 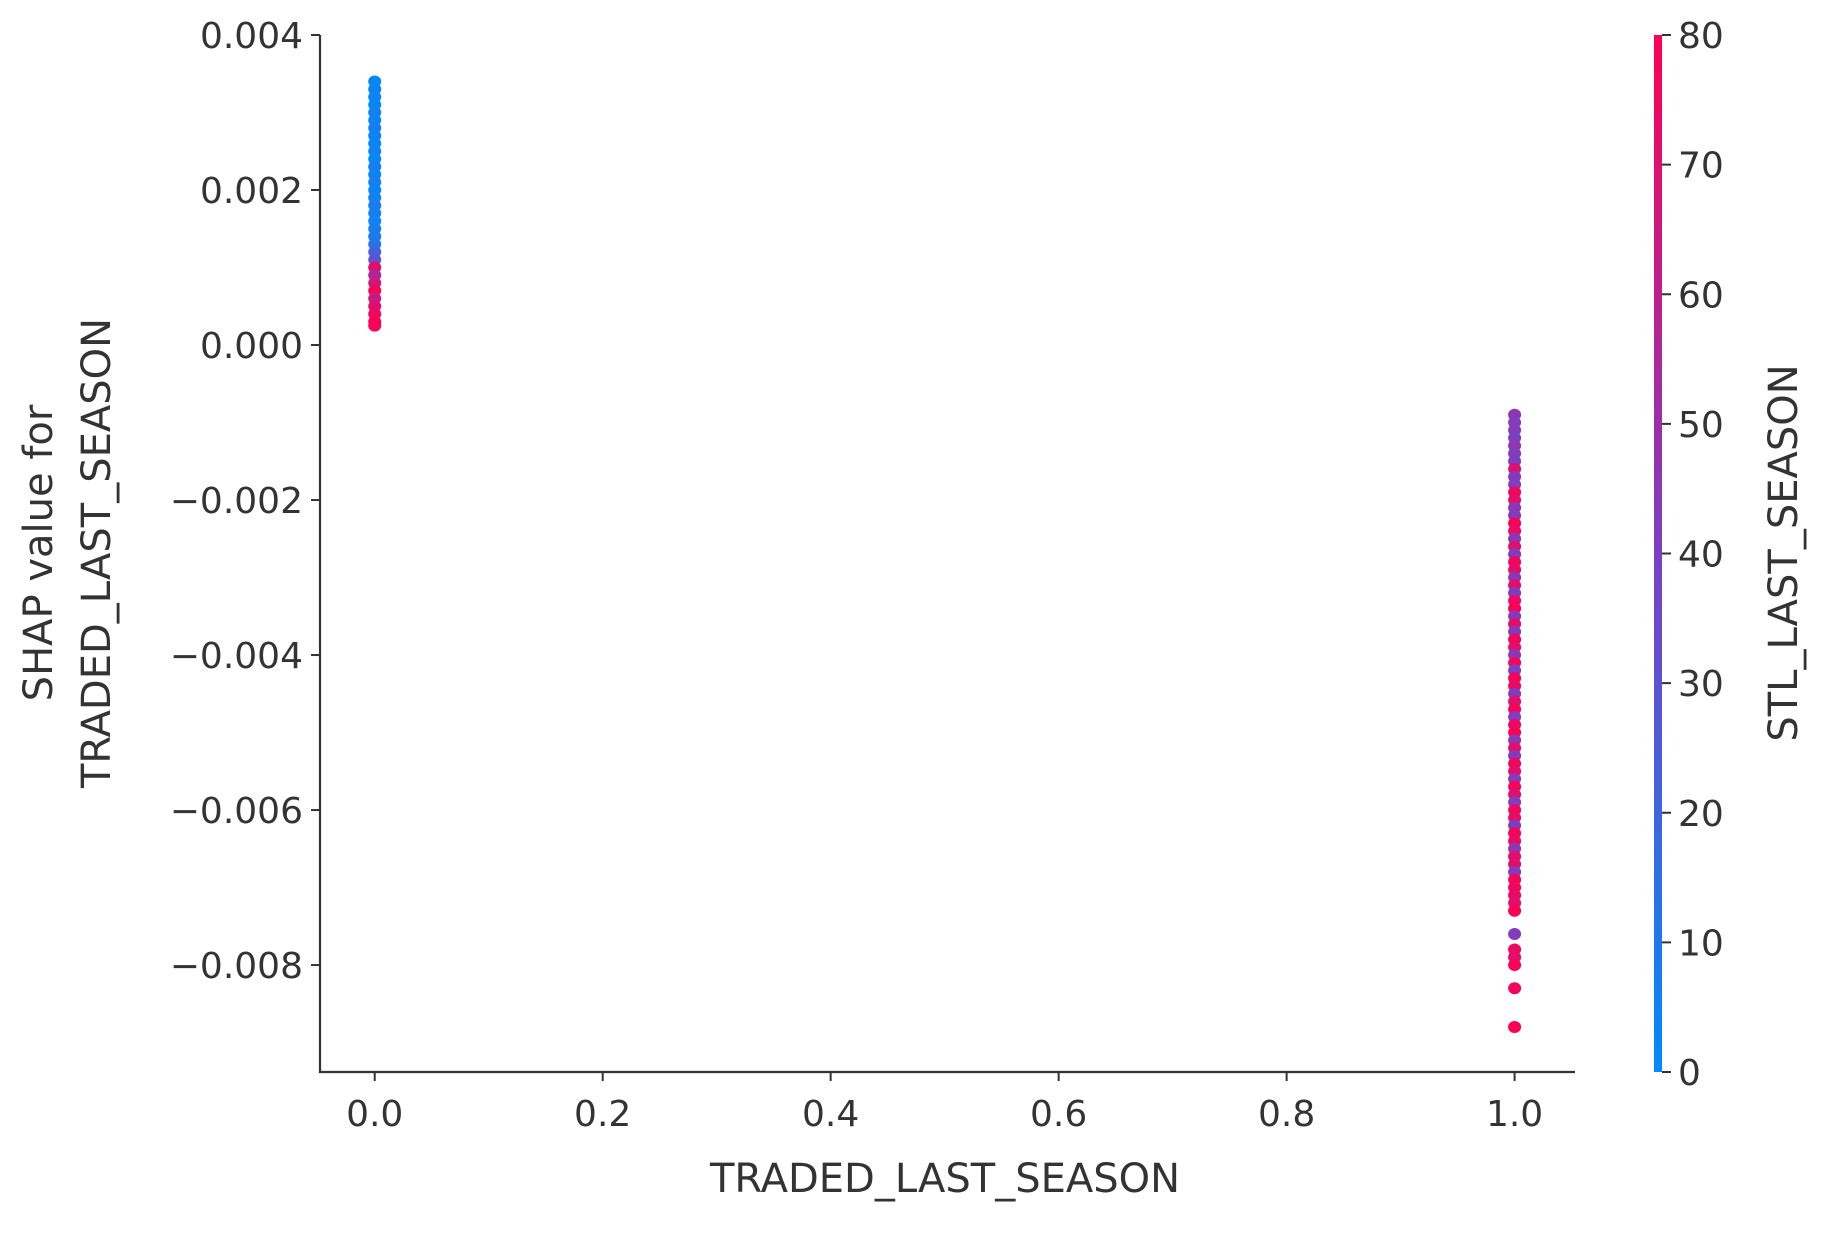 What do you see at coordinates (1701, 684) in the screenshot?
I see `colorbar-tick-label: 30` at bounding box center [1701, 684].